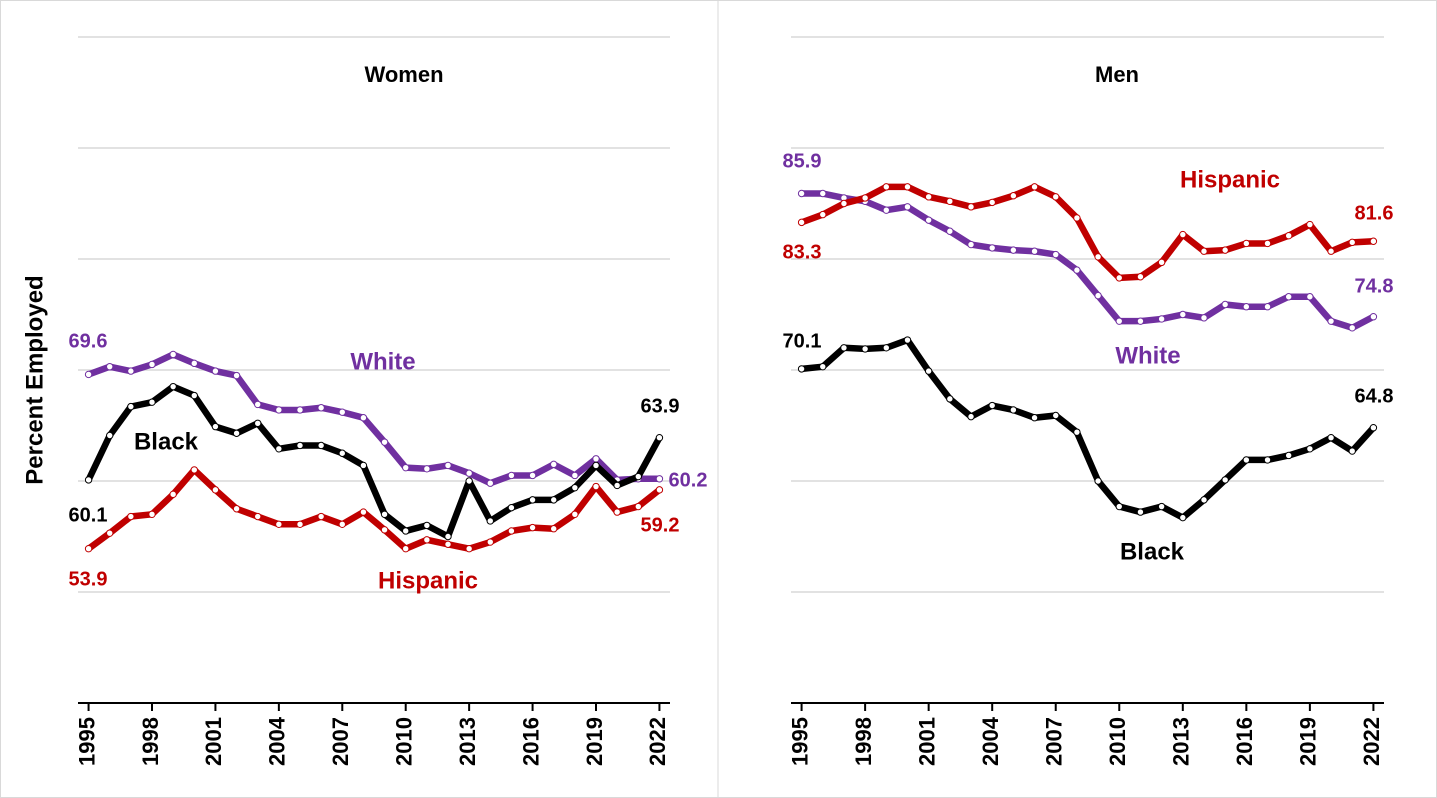 This screenshot has width=1437, height=798. What do you see at coordinates (1374, 213) in the screenshot?
I see `data-label: 81.6` at bounding box center [1374, 213].